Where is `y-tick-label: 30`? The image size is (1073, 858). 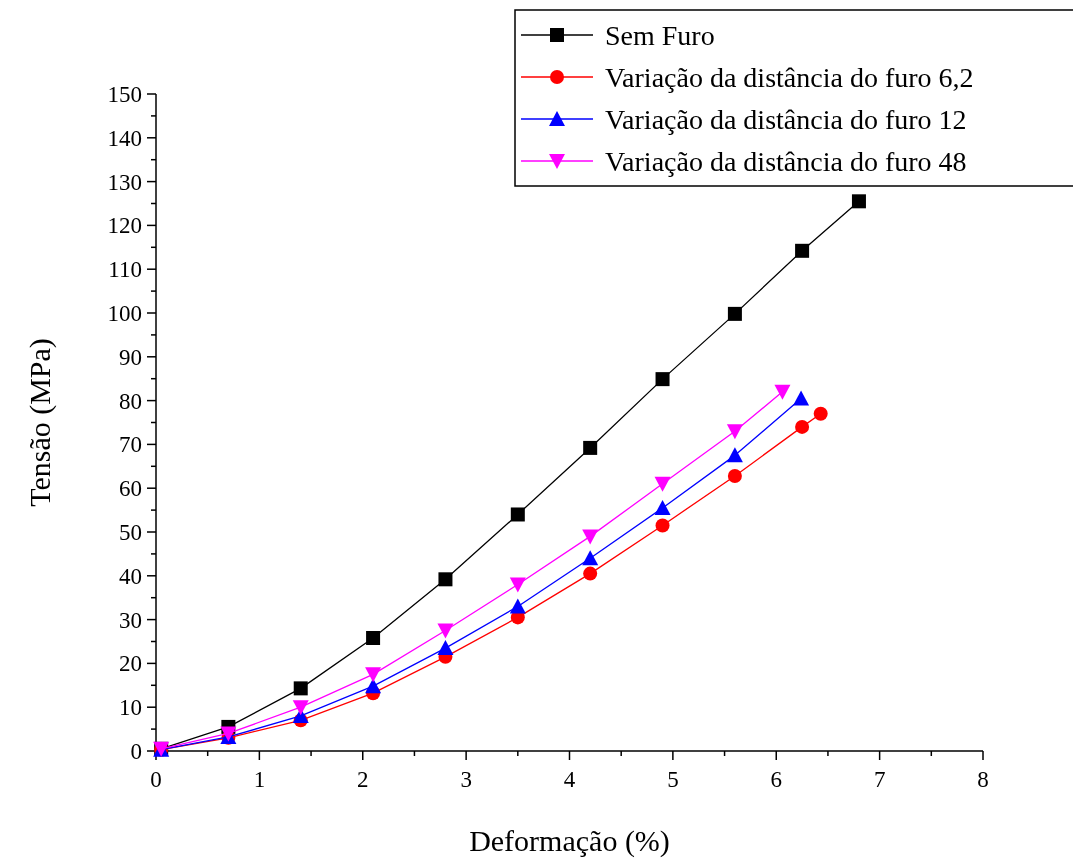
y-tick-label: 30 is located at coordinates (130, 620).